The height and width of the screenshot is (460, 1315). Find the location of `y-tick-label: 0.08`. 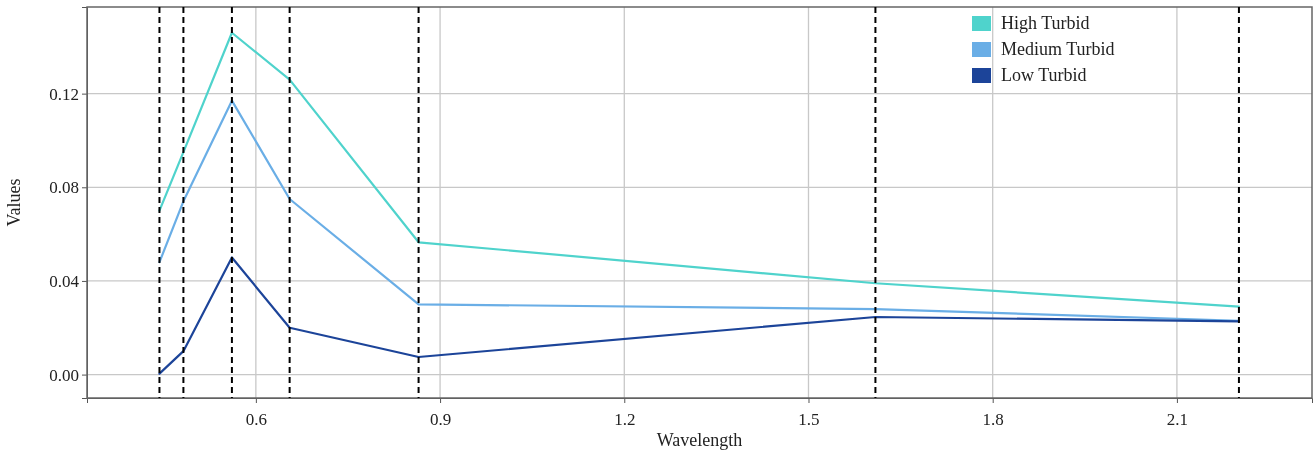

y-tick-label: 0.08 is located at coordinates (64, 188).